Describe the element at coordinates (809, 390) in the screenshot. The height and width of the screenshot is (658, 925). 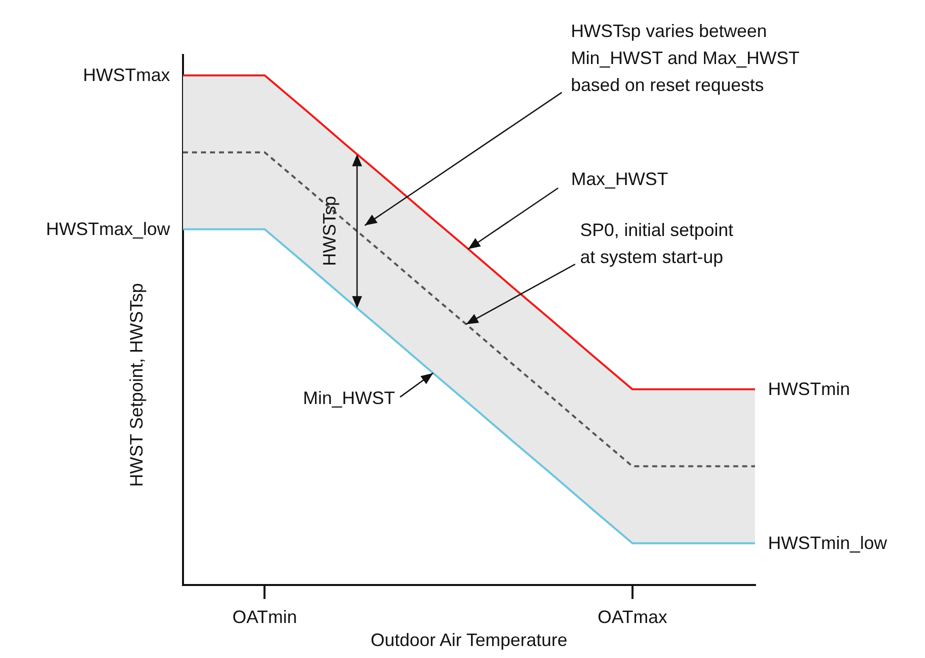
I see `text: HWSTmin` at that location.